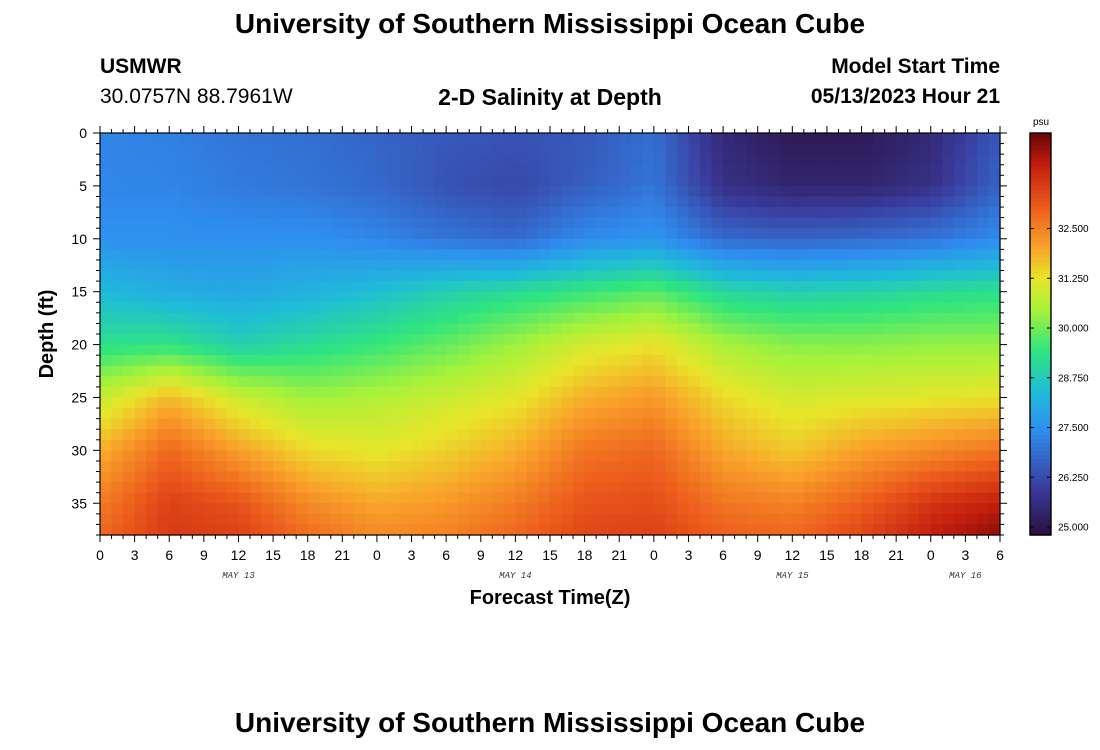 The width and height of the screenshot is (1100, 750). I want to click on x-tick-label: 0, so click(931, 555).